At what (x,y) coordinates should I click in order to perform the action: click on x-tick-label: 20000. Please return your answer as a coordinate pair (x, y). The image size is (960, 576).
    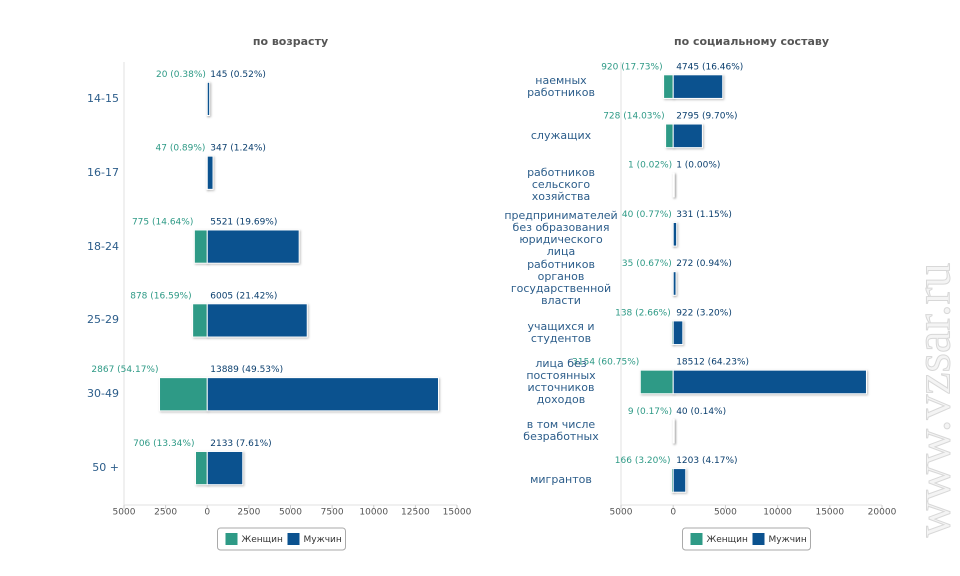
    Looking at the image, I should click on (882, 513).